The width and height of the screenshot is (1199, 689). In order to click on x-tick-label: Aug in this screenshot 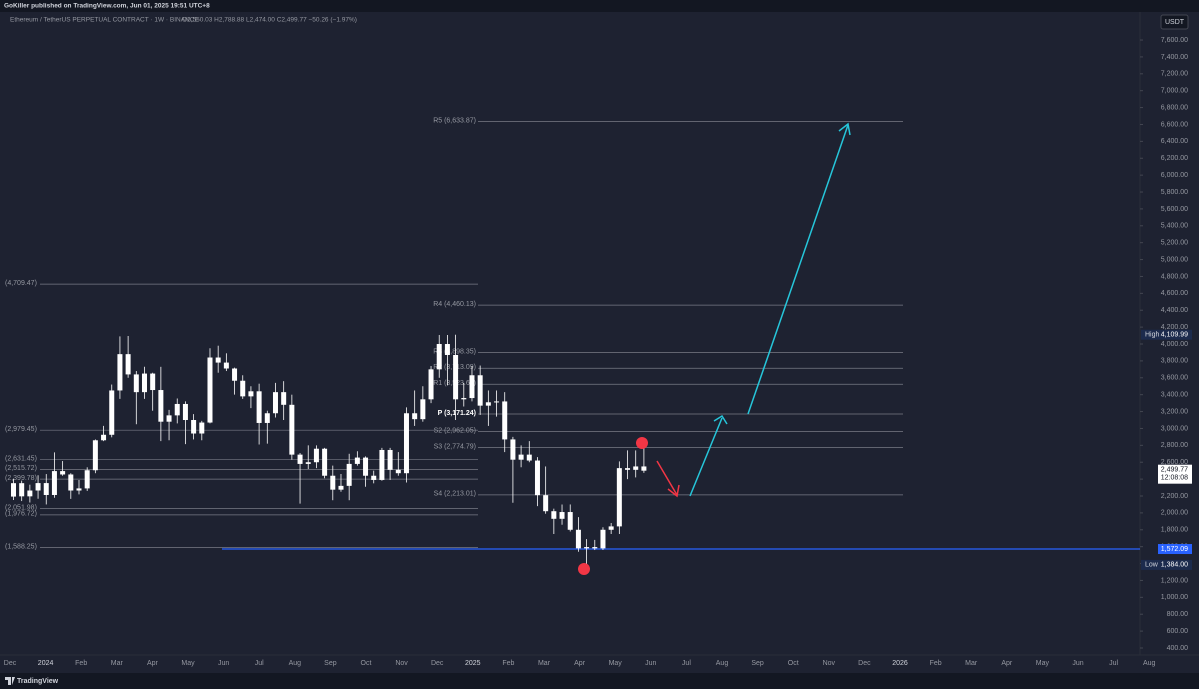, I will do `click(722, 663)`.